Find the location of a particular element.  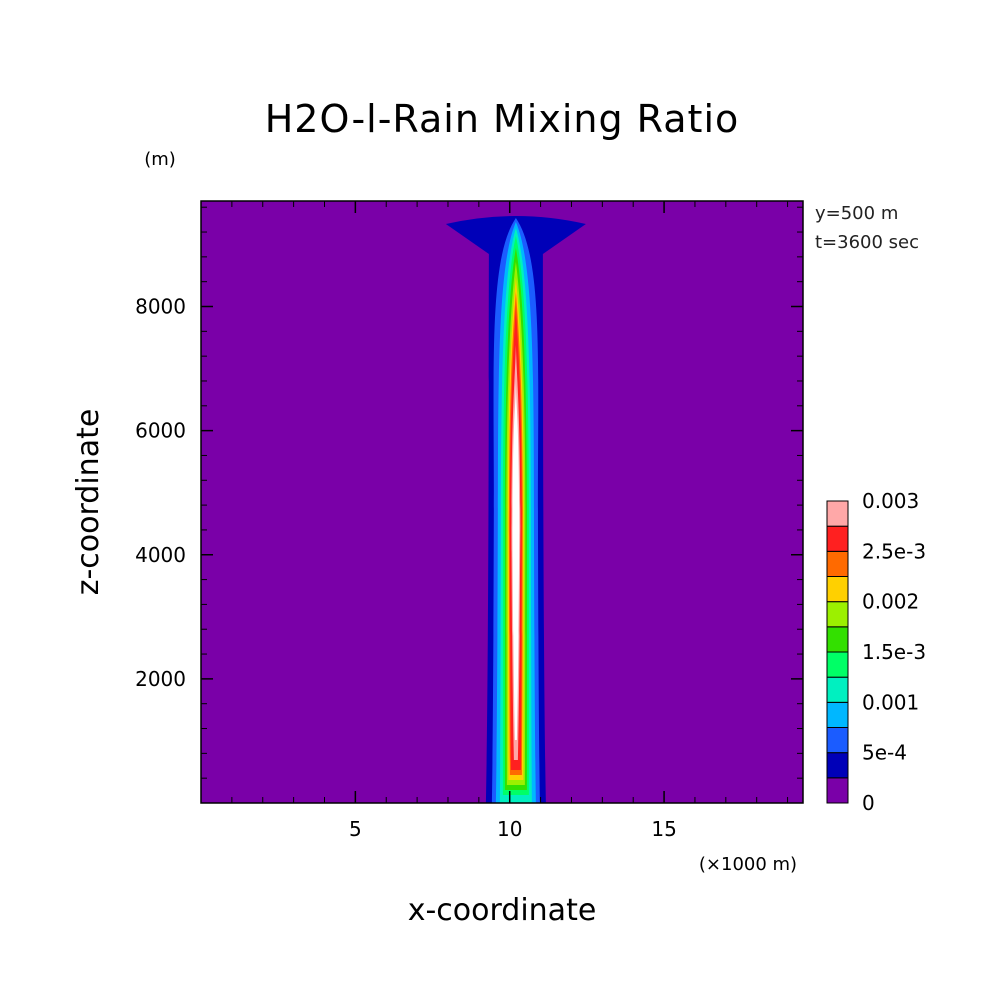

colorbar-label: 0.003 is located at coordinates (890, 501).